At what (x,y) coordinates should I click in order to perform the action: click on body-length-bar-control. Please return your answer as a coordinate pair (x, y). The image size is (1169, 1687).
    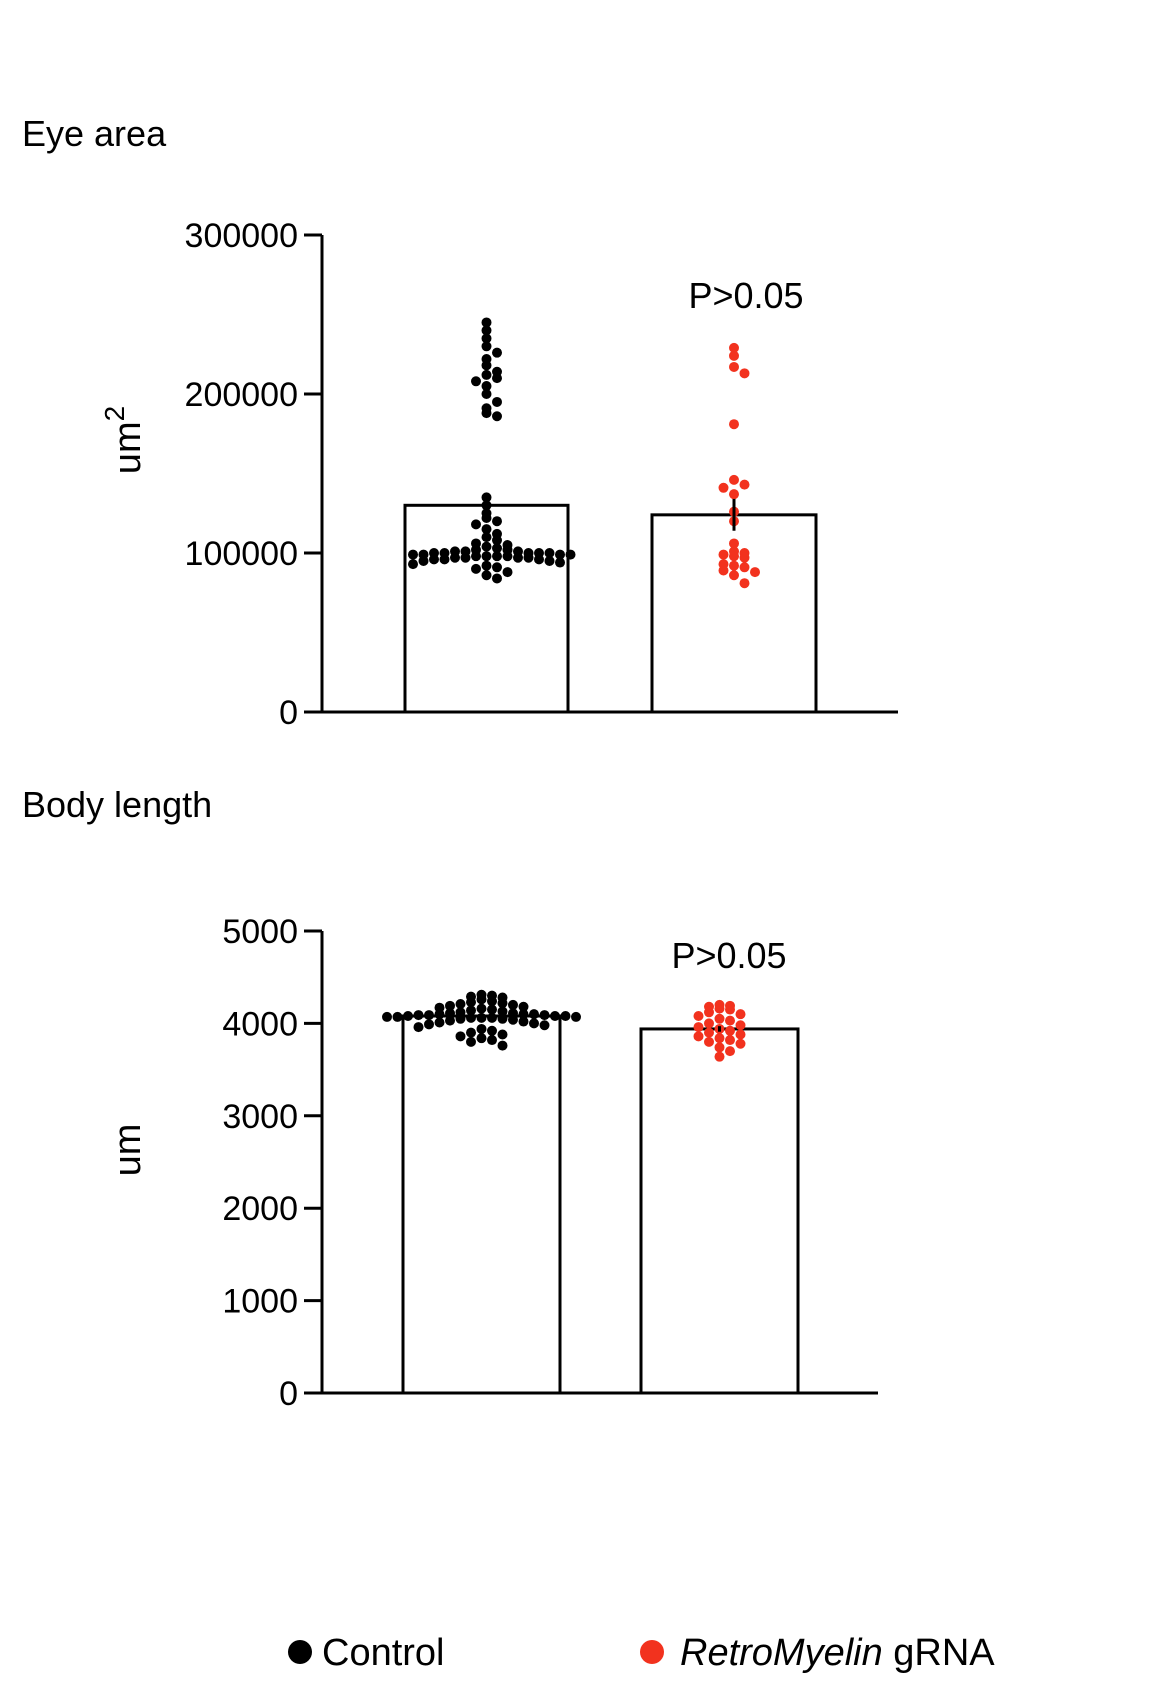
    Looking at the image, I should click on (481, 1204).